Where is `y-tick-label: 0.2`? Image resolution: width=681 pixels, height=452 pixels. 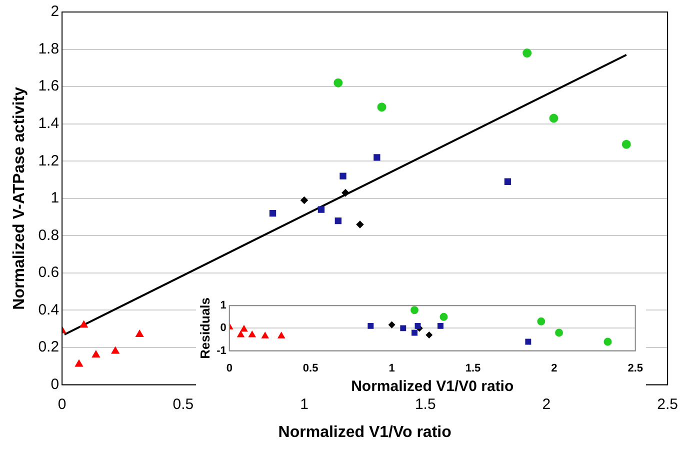 y-tick-label: 0.2 is located at coordinates (49, 347).